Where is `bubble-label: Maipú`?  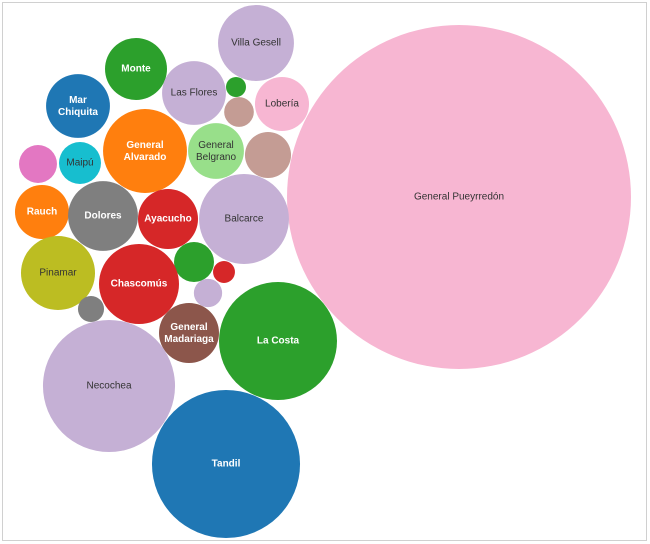 bubble-label: Maipú is located at coordinates (79, 163).